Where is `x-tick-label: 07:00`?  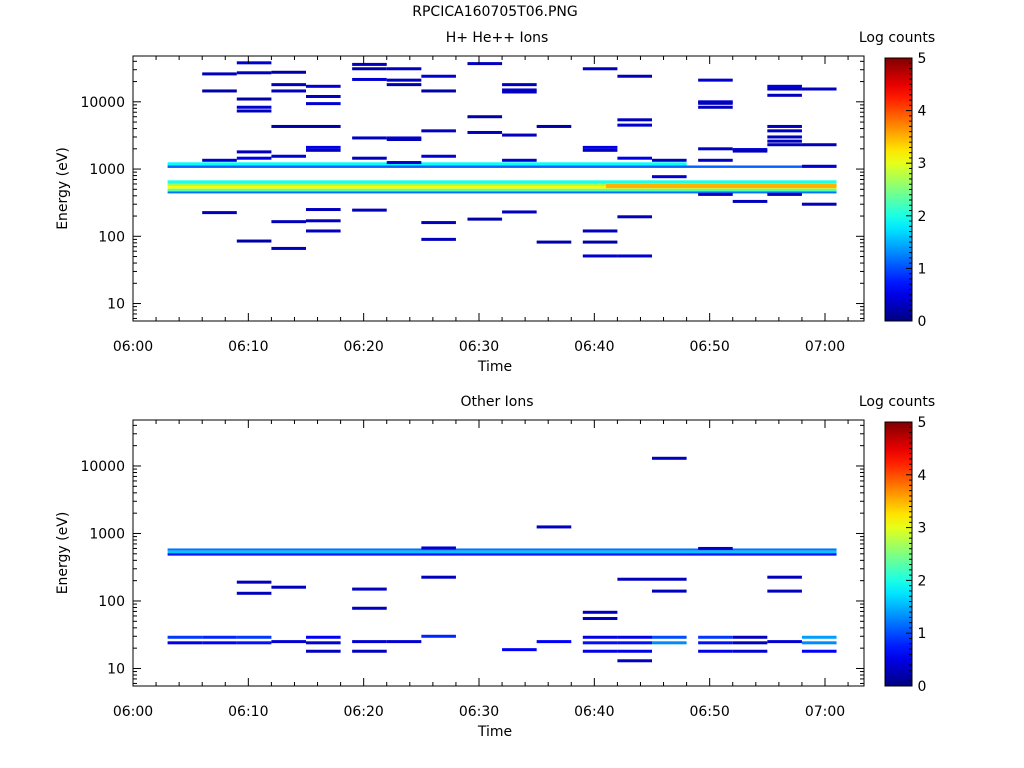
x-tick-label: 07:00 is located at coordinates (825, 347).